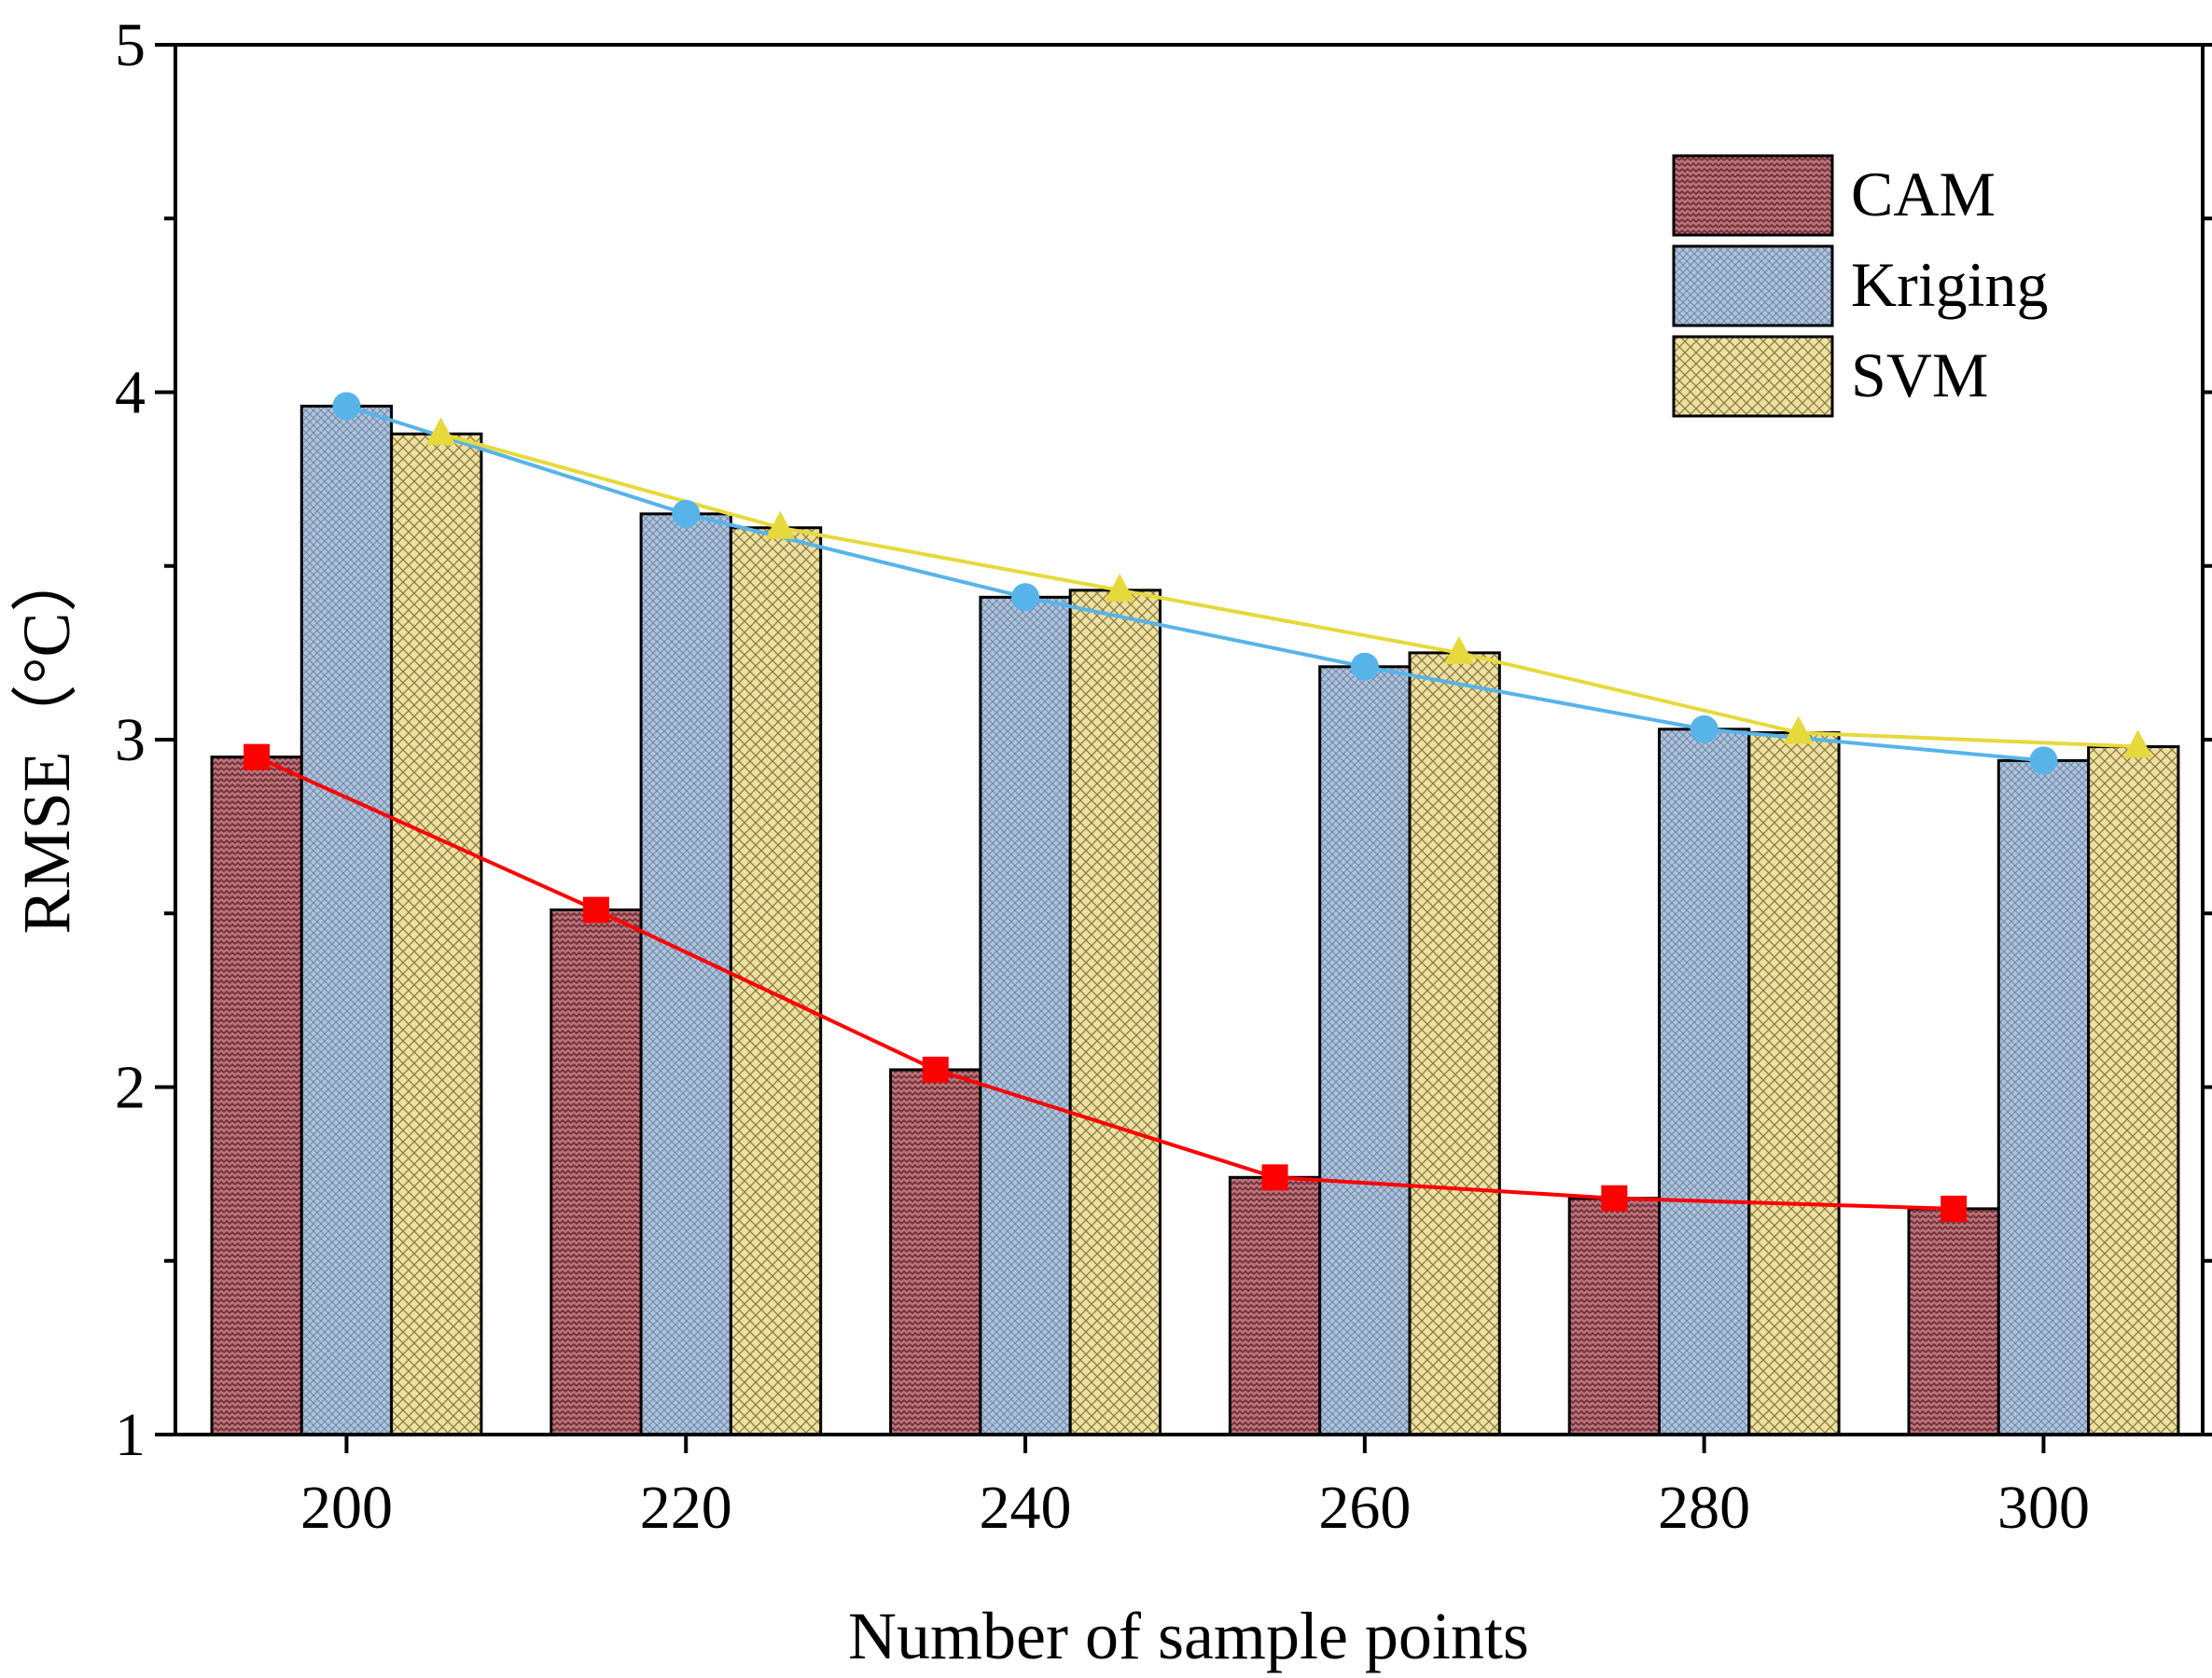 The width and height of the screenshot is (2212, 1678). I want to click on legend-label-kriging: Kriging, so click(1950, 285).